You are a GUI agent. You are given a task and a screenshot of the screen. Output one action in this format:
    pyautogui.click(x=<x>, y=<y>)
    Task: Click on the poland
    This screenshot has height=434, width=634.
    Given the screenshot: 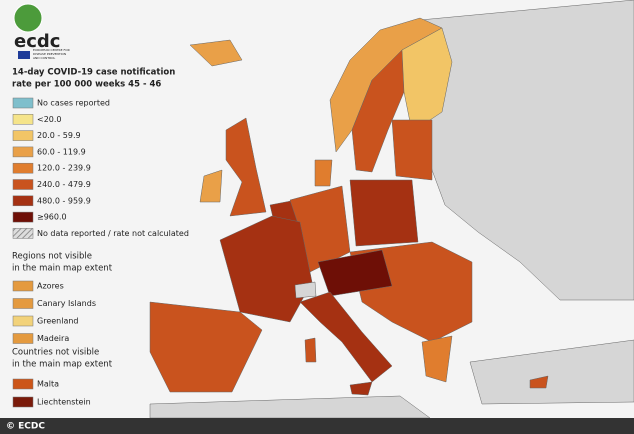 What is the action you would take?
    pyautogui.click(x=384, y=213)
    